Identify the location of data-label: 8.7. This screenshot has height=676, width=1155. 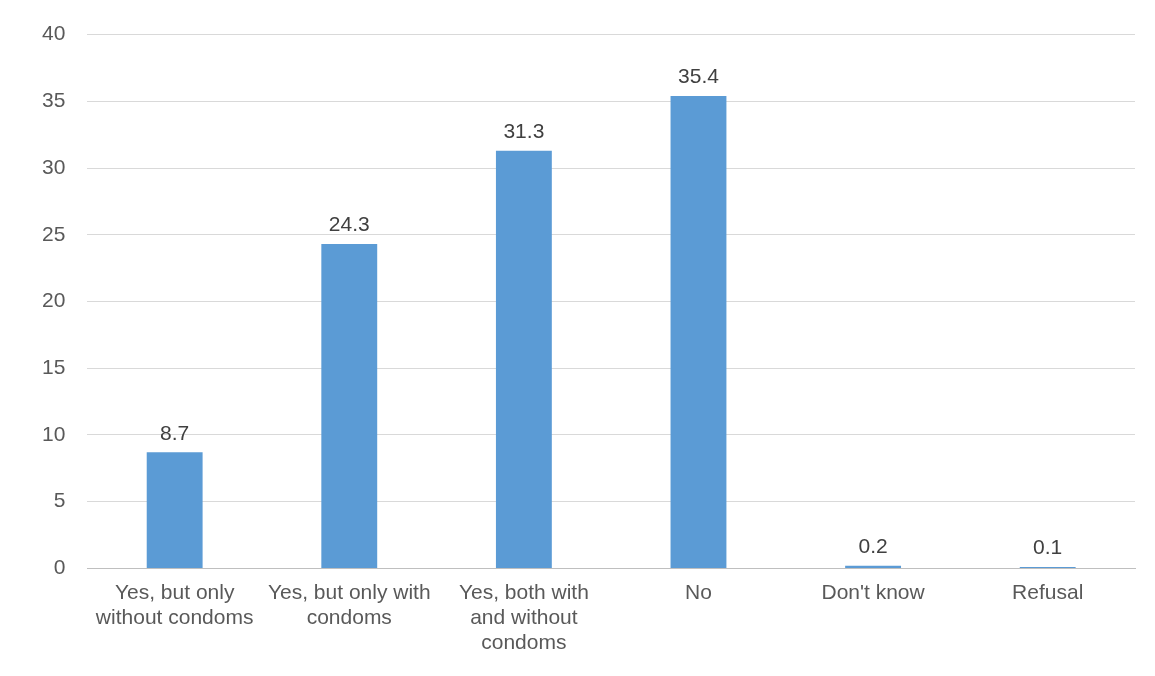
(175, 432).